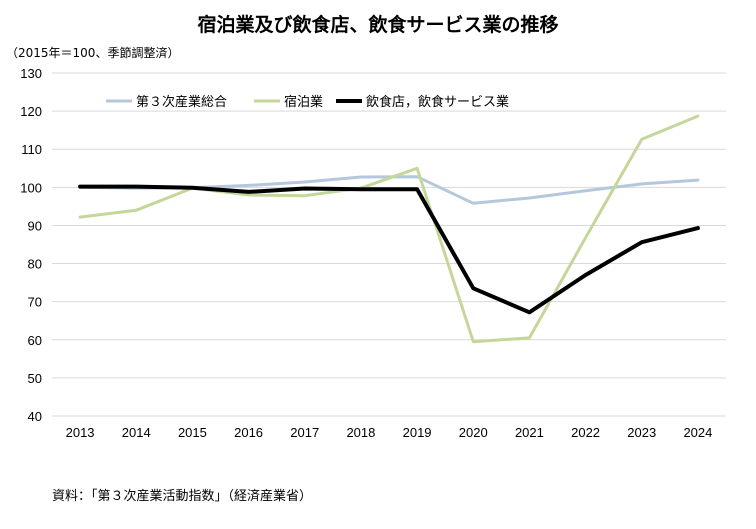 Image resolution: width=756 pixels, height=529 pixels. I want to click on x-tick-label: 2021, so click(529, 432).